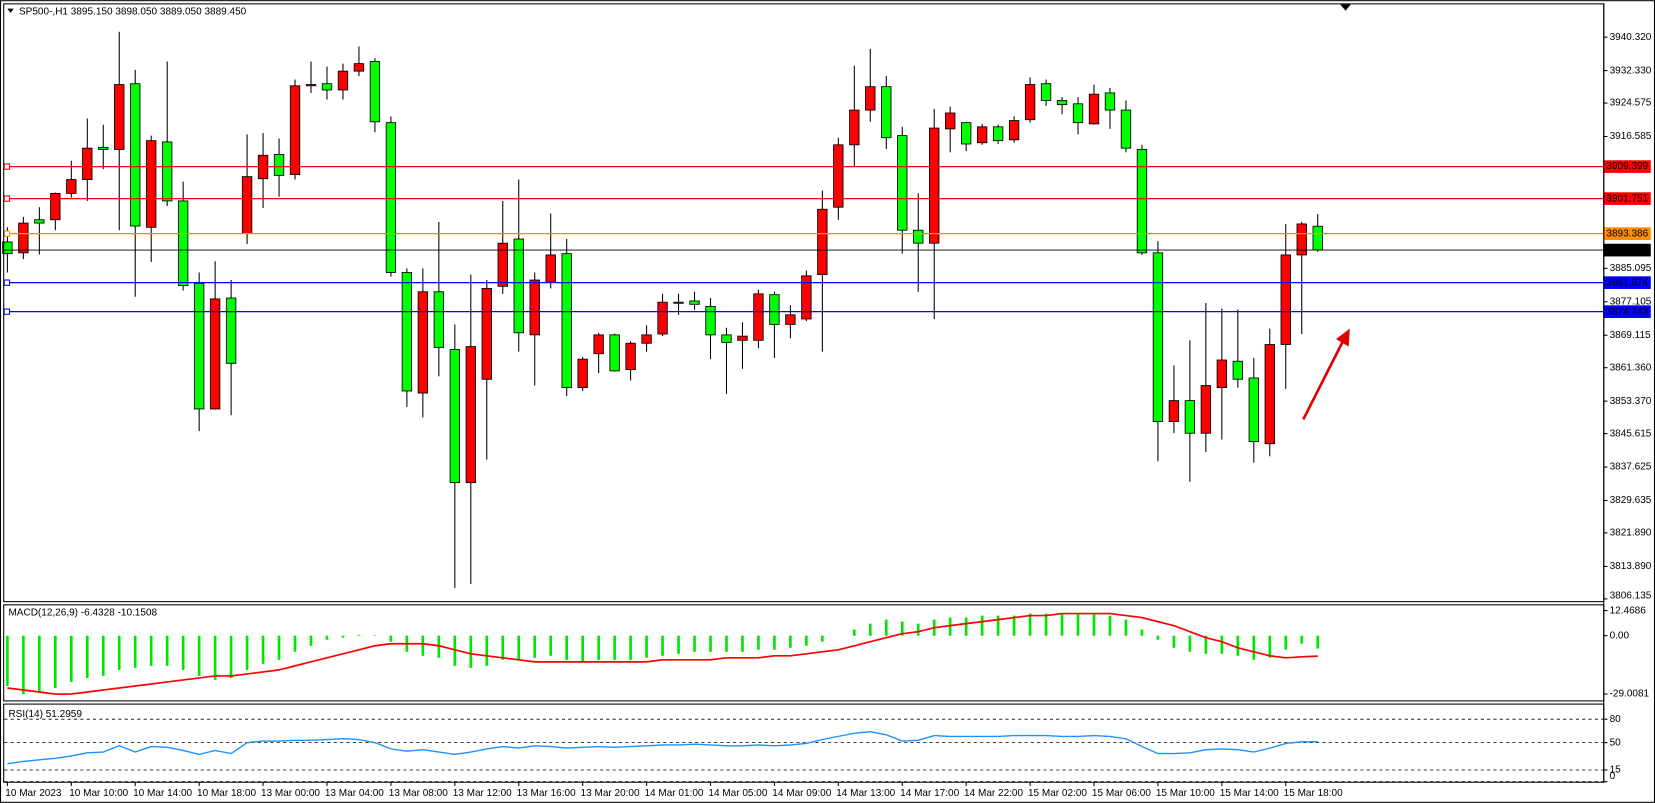 The width and height of the screenshot is (1655, 803). Describe the element at coordinates (804, 743) in the screenshot. I see `rsi-panel-frame` at that location.